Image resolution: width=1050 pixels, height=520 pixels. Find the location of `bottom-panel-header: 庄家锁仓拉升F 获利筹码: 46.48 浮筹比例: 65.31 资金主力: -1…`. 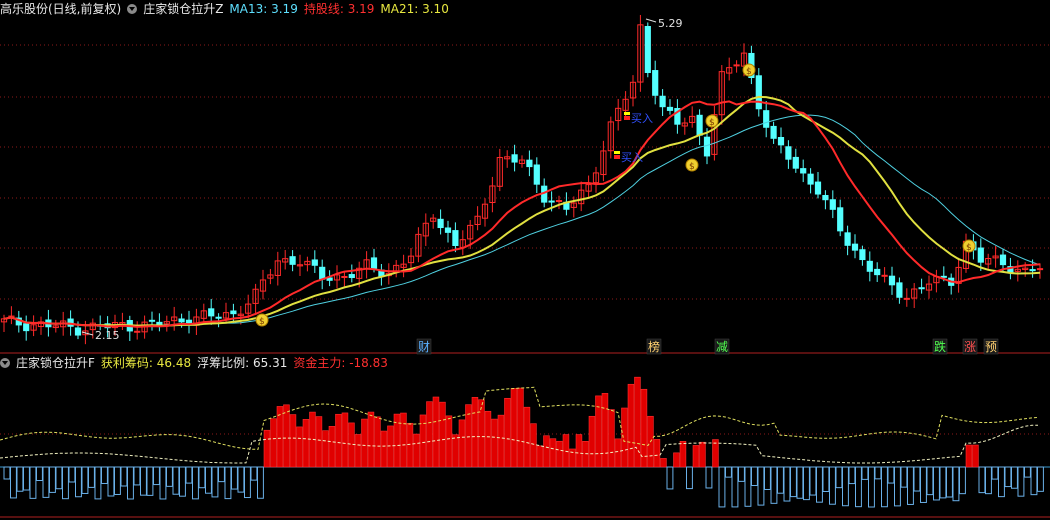

bottom-panel-header: 庄家锁仓拉升F 获利筹码: 46.48 浮筹比例: 65.31 资金主力: -1… is located at coordinates (194, 363).